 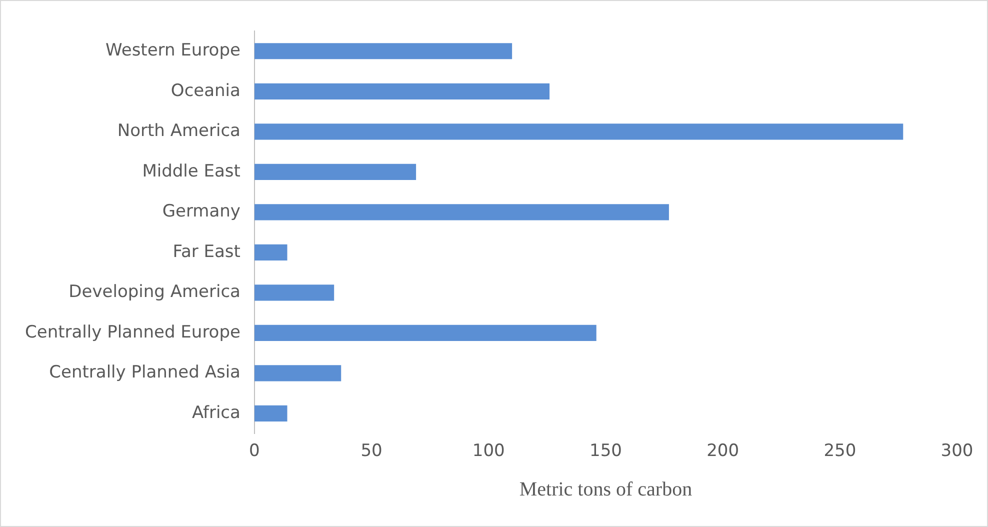 I want to click on y-tick-label: Oceania, so click(x=205, y=90).